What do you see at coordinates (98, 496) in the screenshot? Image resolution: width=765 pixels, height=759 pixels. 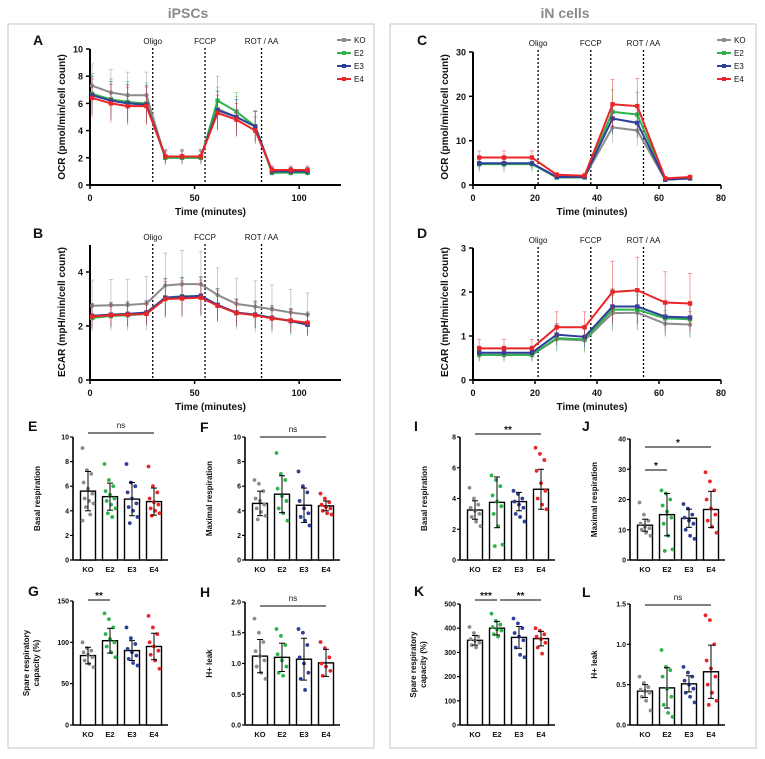 I see `panel-e: E 0 2 4 6 8 10 Basal respiration KO E2 E3 E4 ns` at bounding box center [98, 496].